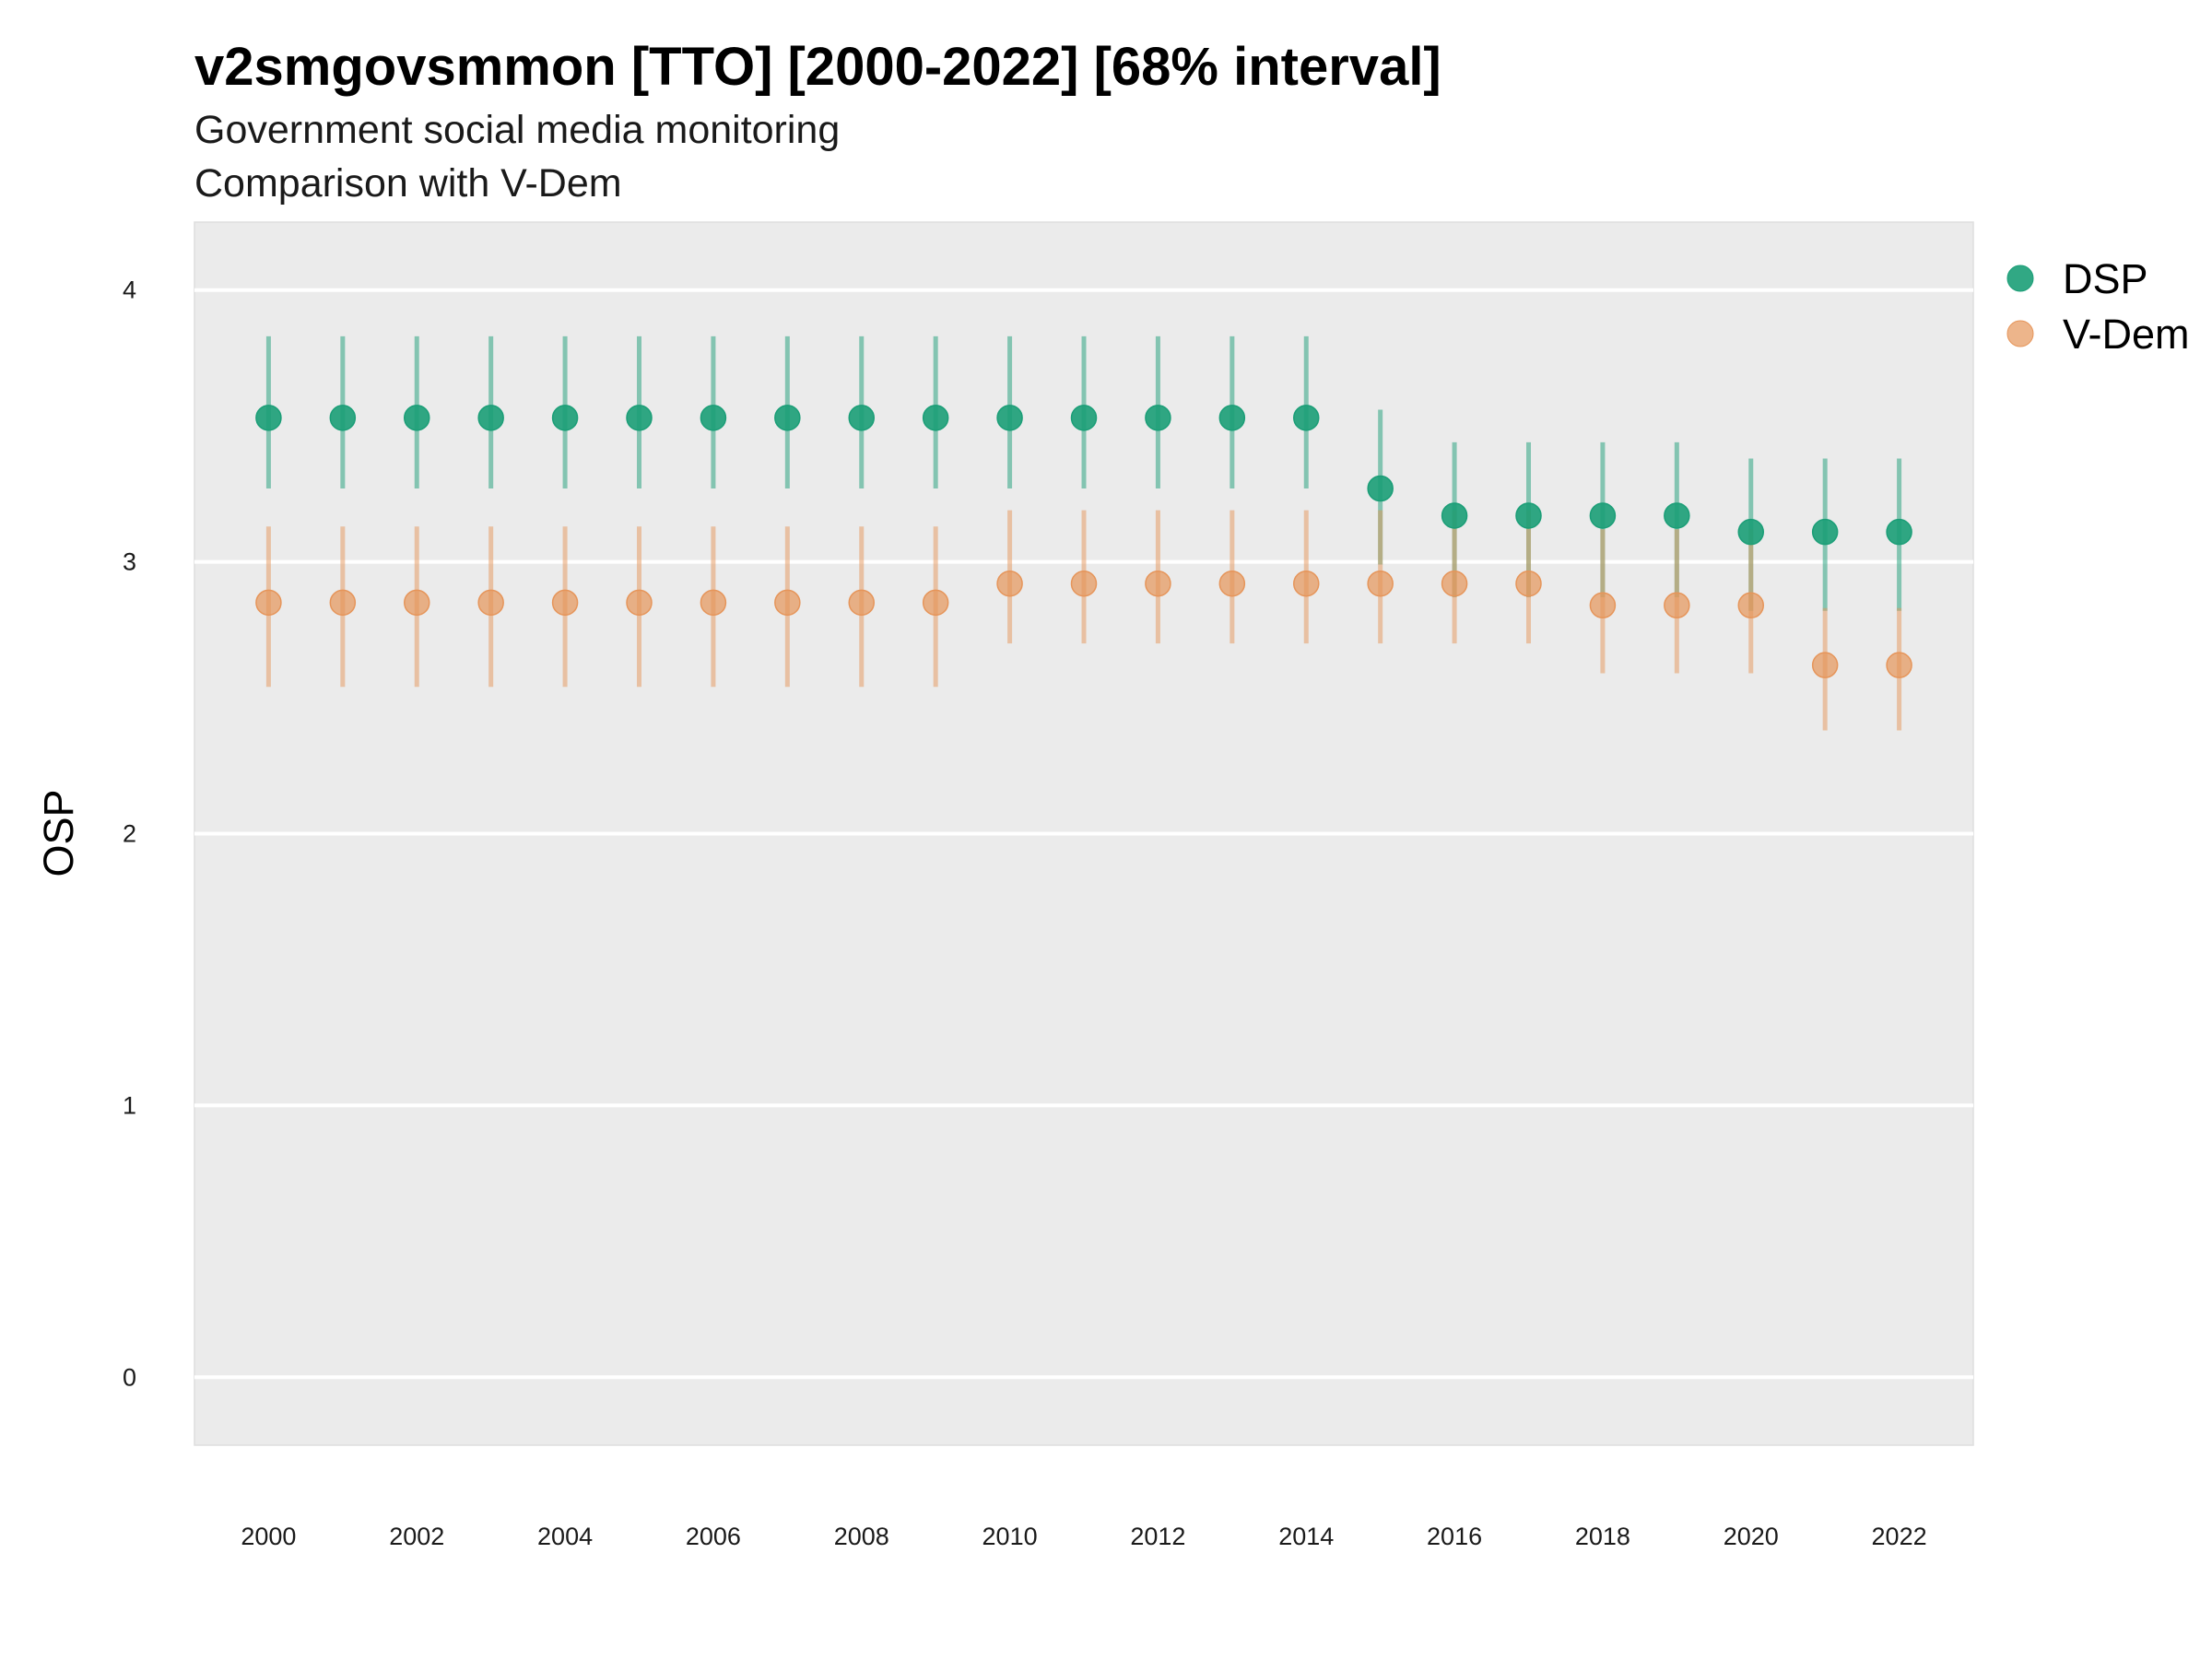 Image resolution: width=2212 pixels, height=1659 pixels. What do you see at coordinates (416, 1536) in the screenshot?
I see `x-tick-label: 2002` at bounding box center [416, 1536].